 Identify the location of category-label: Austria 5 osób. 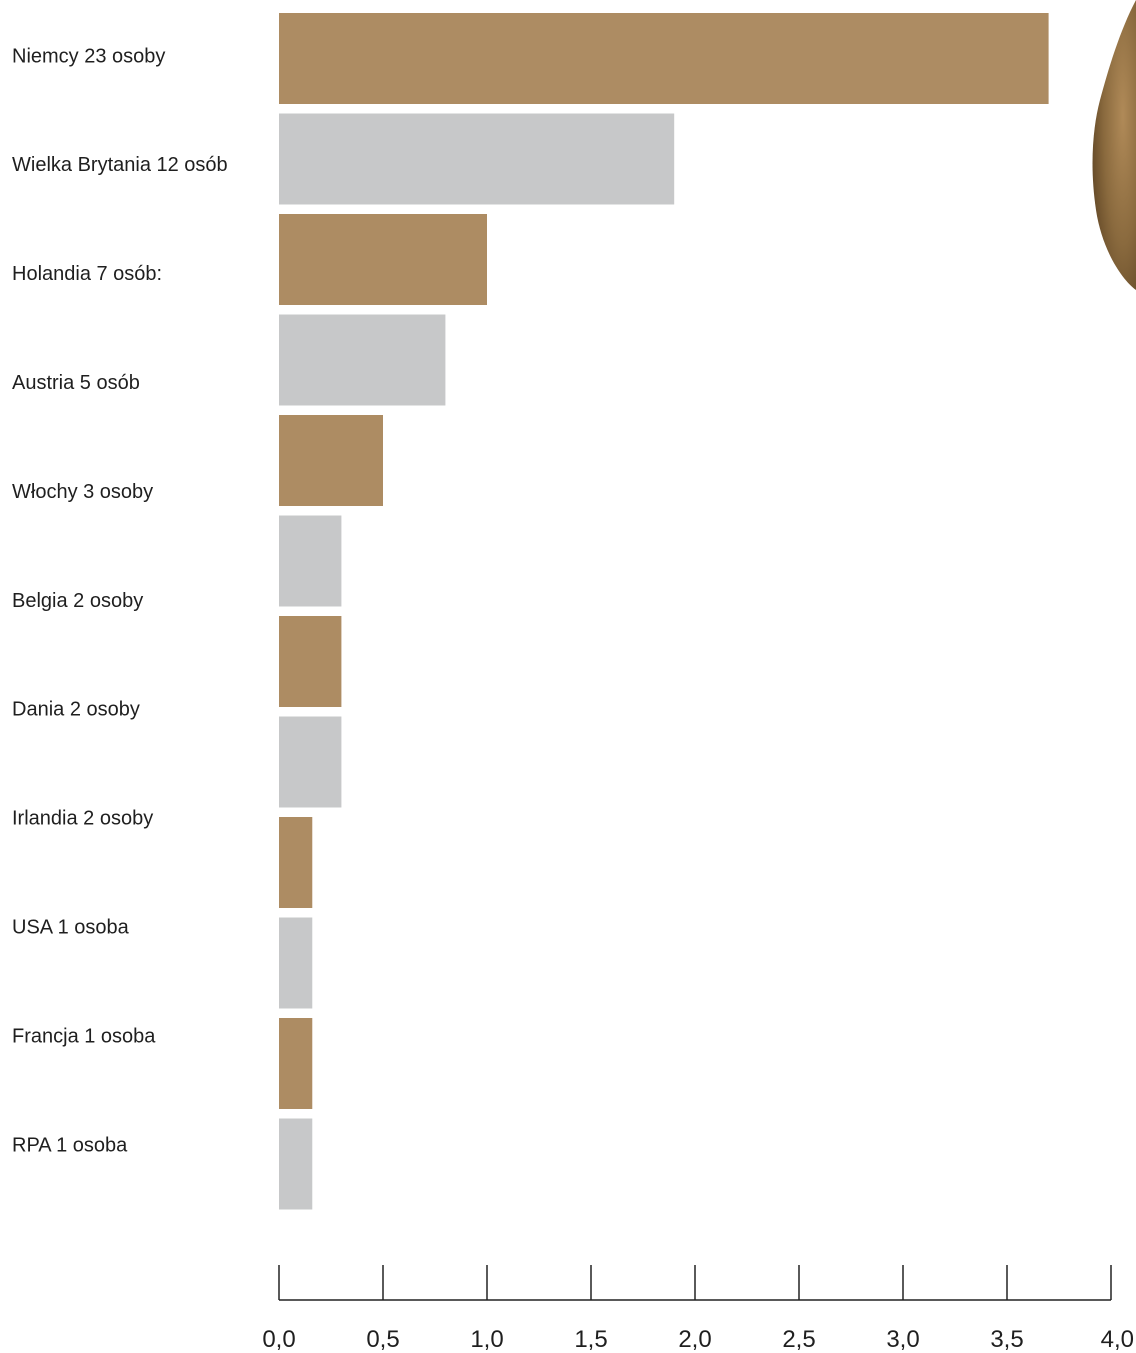
(76, 383).